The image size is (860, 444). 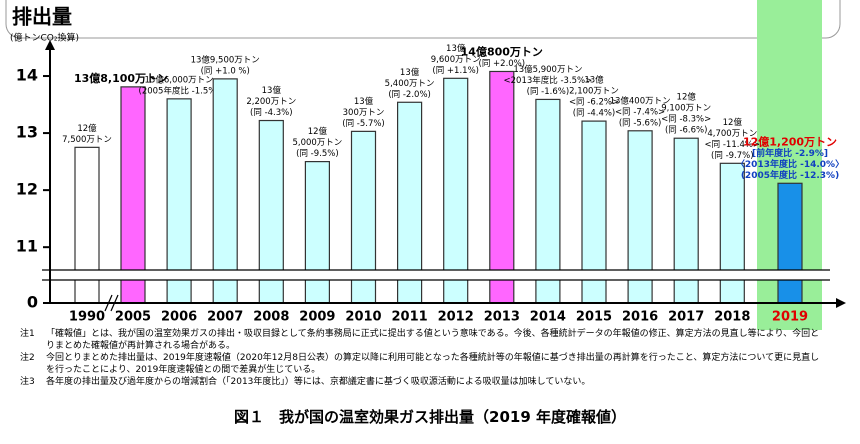 What do you see at coordinates (547, 69) in the screenshot?
I see `data-label: 13億5,900万トン` at bounding box center [547, 69].